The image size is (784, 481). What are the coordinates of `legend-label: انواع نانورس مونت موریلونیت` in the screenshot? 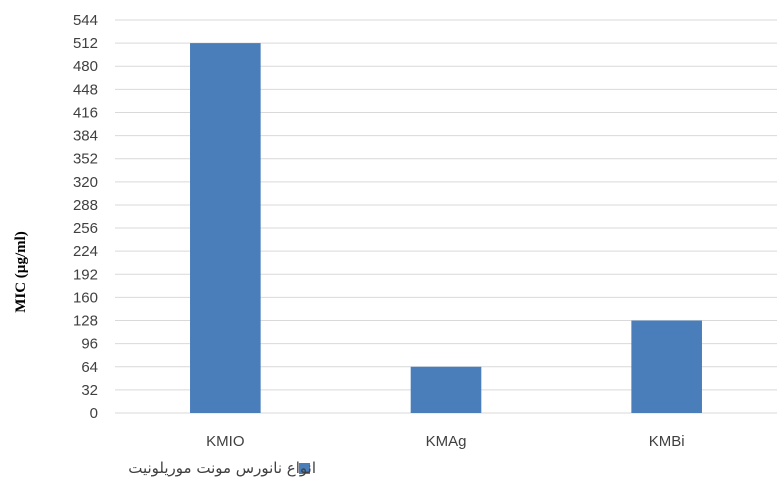 It's located at (222, 468).